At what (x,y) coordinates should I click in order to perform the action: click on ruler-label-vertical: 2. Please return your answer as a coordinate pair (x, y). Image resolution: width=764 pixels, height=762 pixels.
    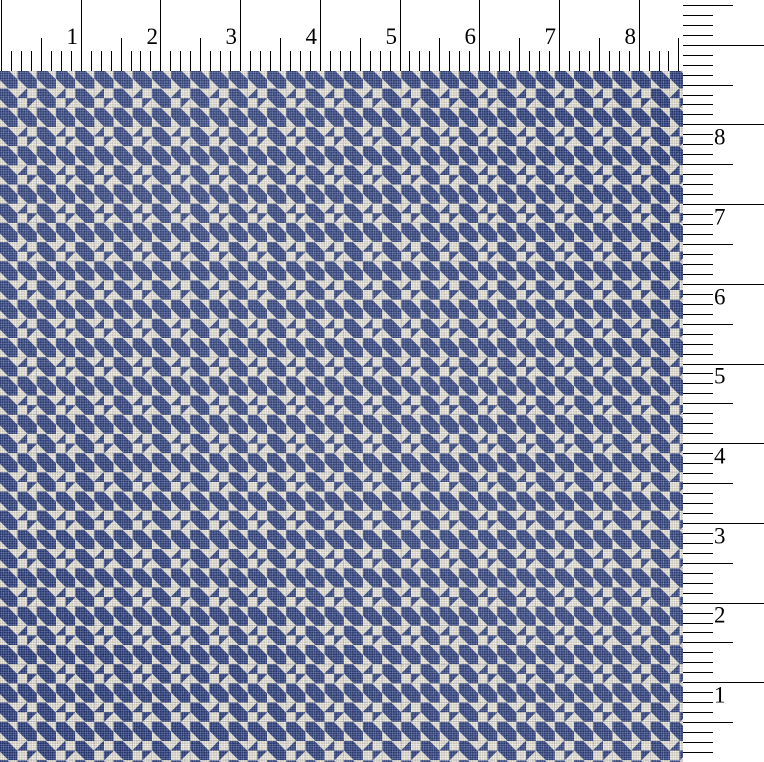
    Looking at the image, I should click on (720, 615).